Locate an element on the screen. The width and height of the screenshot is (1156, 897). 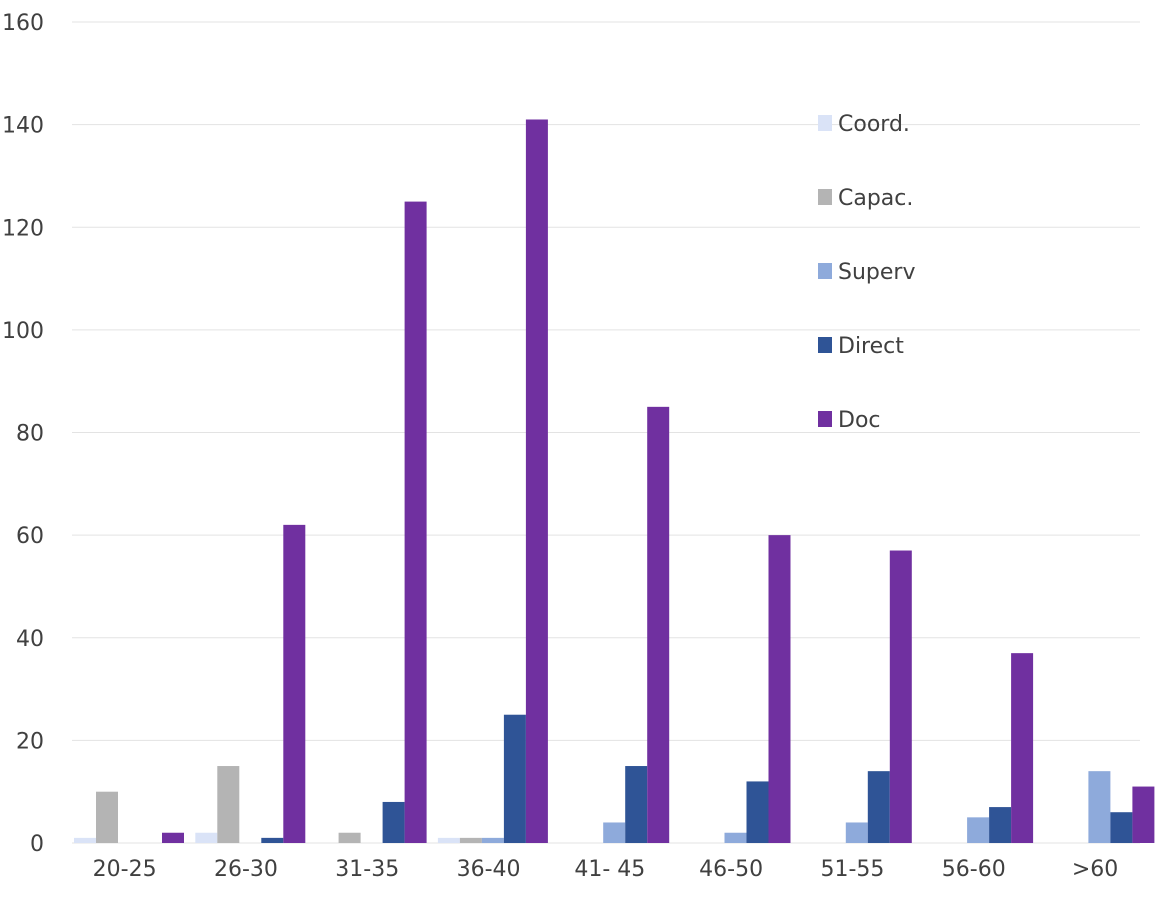
x-tick-label: 36-40 is located at coordinates (489, 869).